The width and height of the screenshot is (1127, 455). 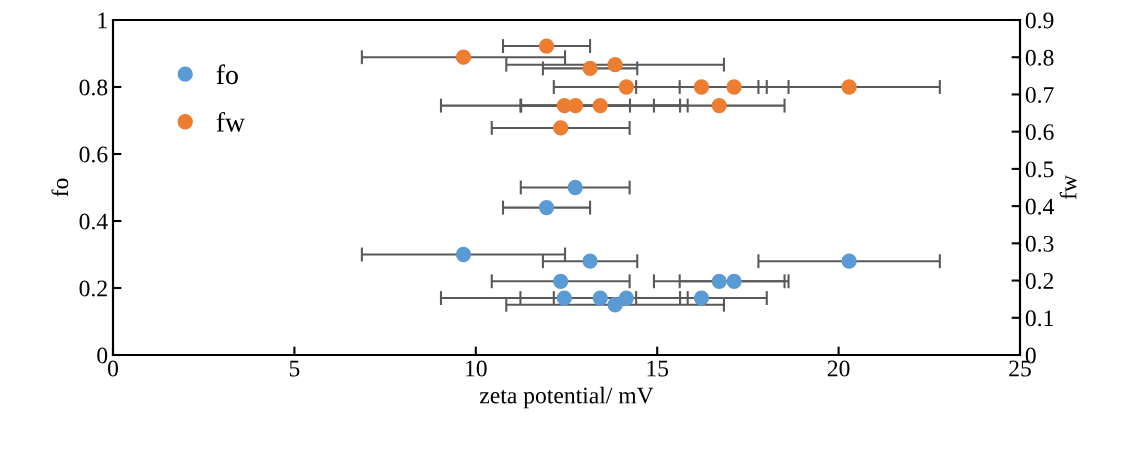 What do you see at coordinates (60, 187) in the screenshot?
I see `y-axis-title: fo` at bounding box center [60, 187].